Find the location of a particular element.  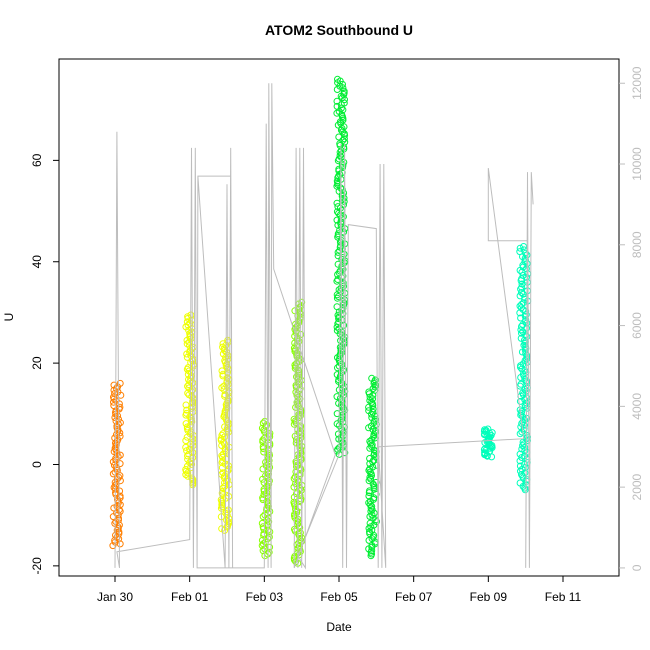

y-tick-label: 0 is located at coordinates (37, 464).